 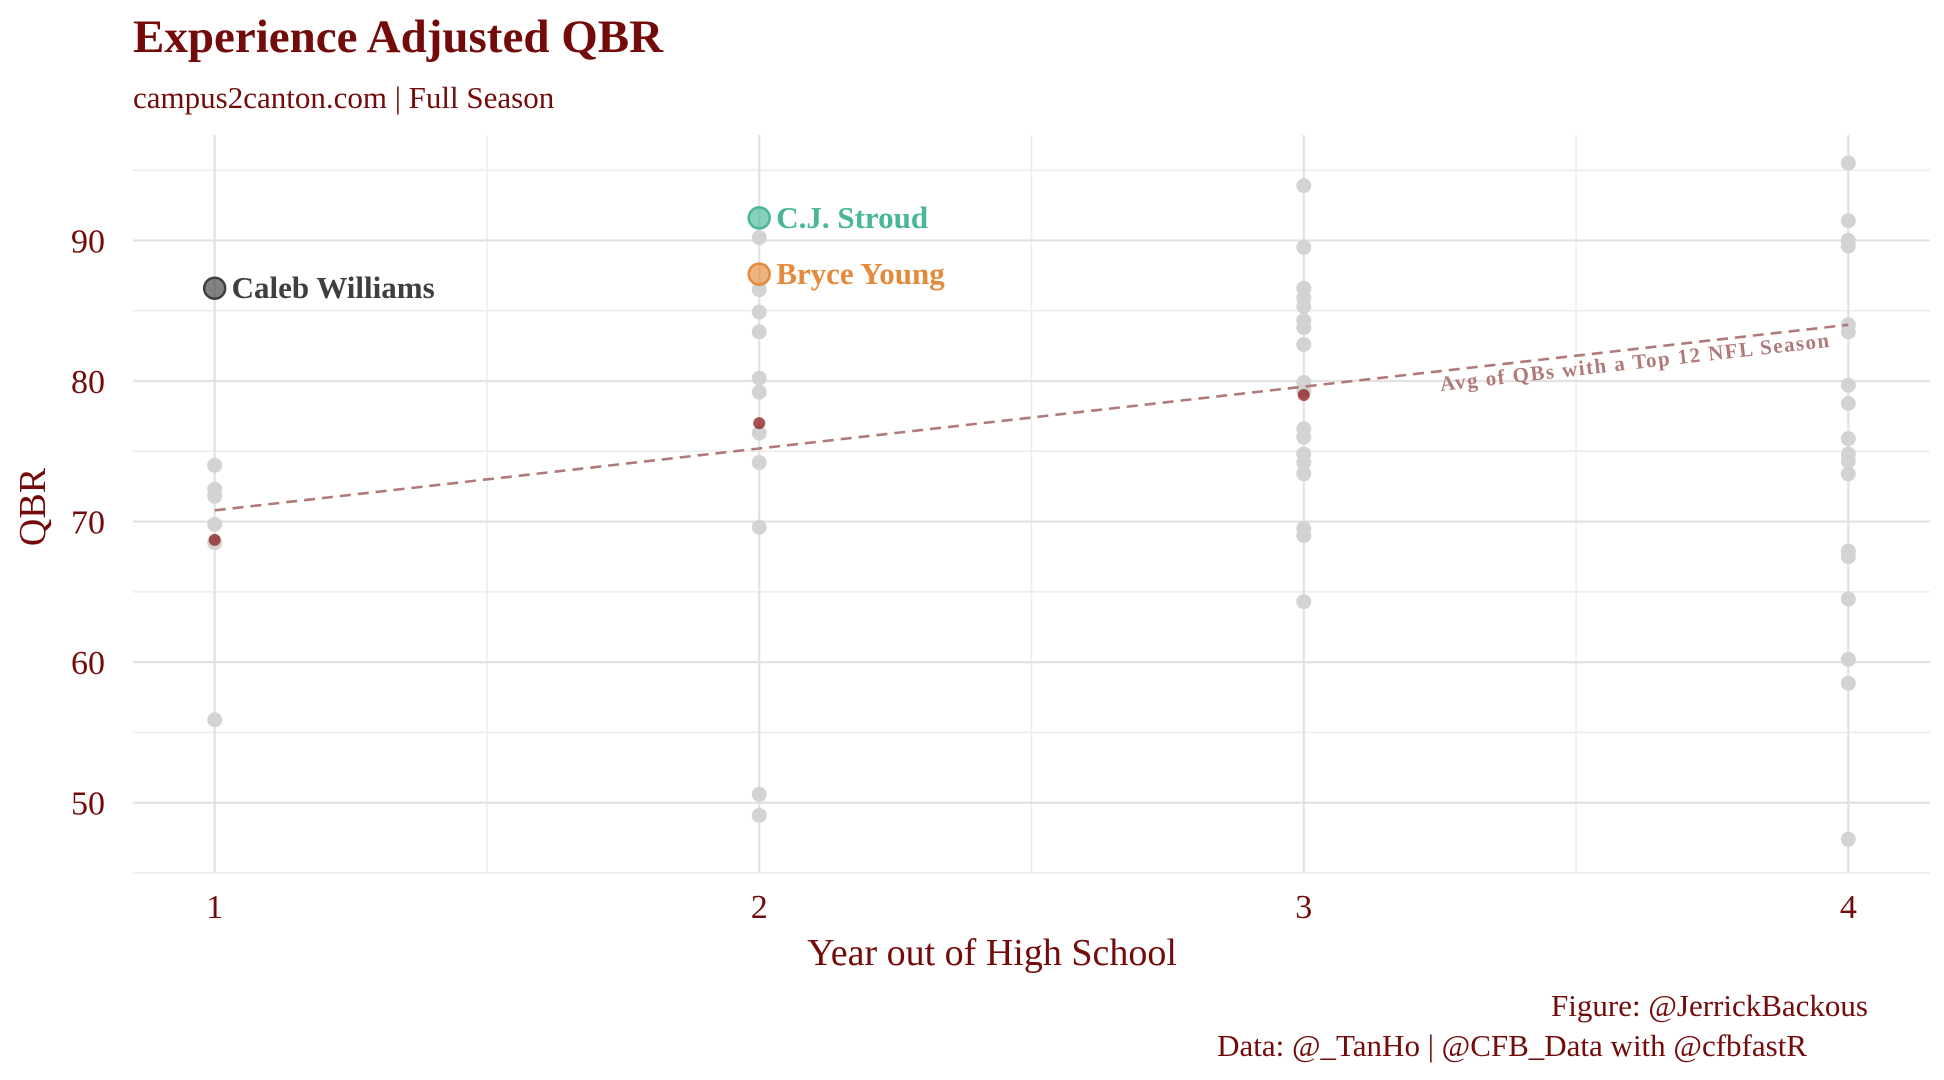 I want to click on x-axis-label: Year out of High School, so click(x=992, y=953).